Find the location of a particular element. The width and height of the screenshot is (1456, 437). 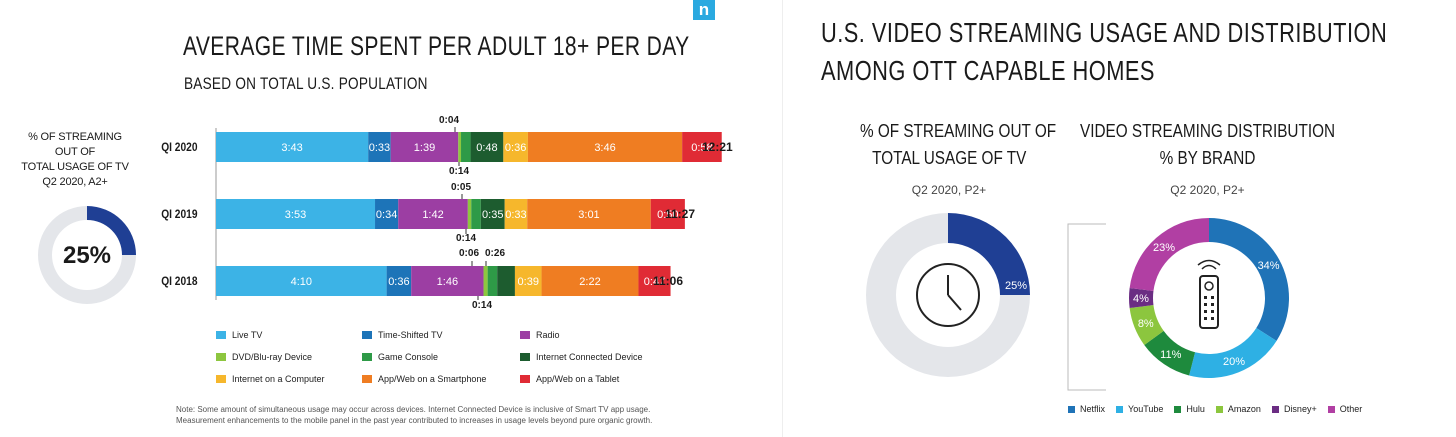

brand-label-amazon: 8% is located at coordinates (1146, 324).